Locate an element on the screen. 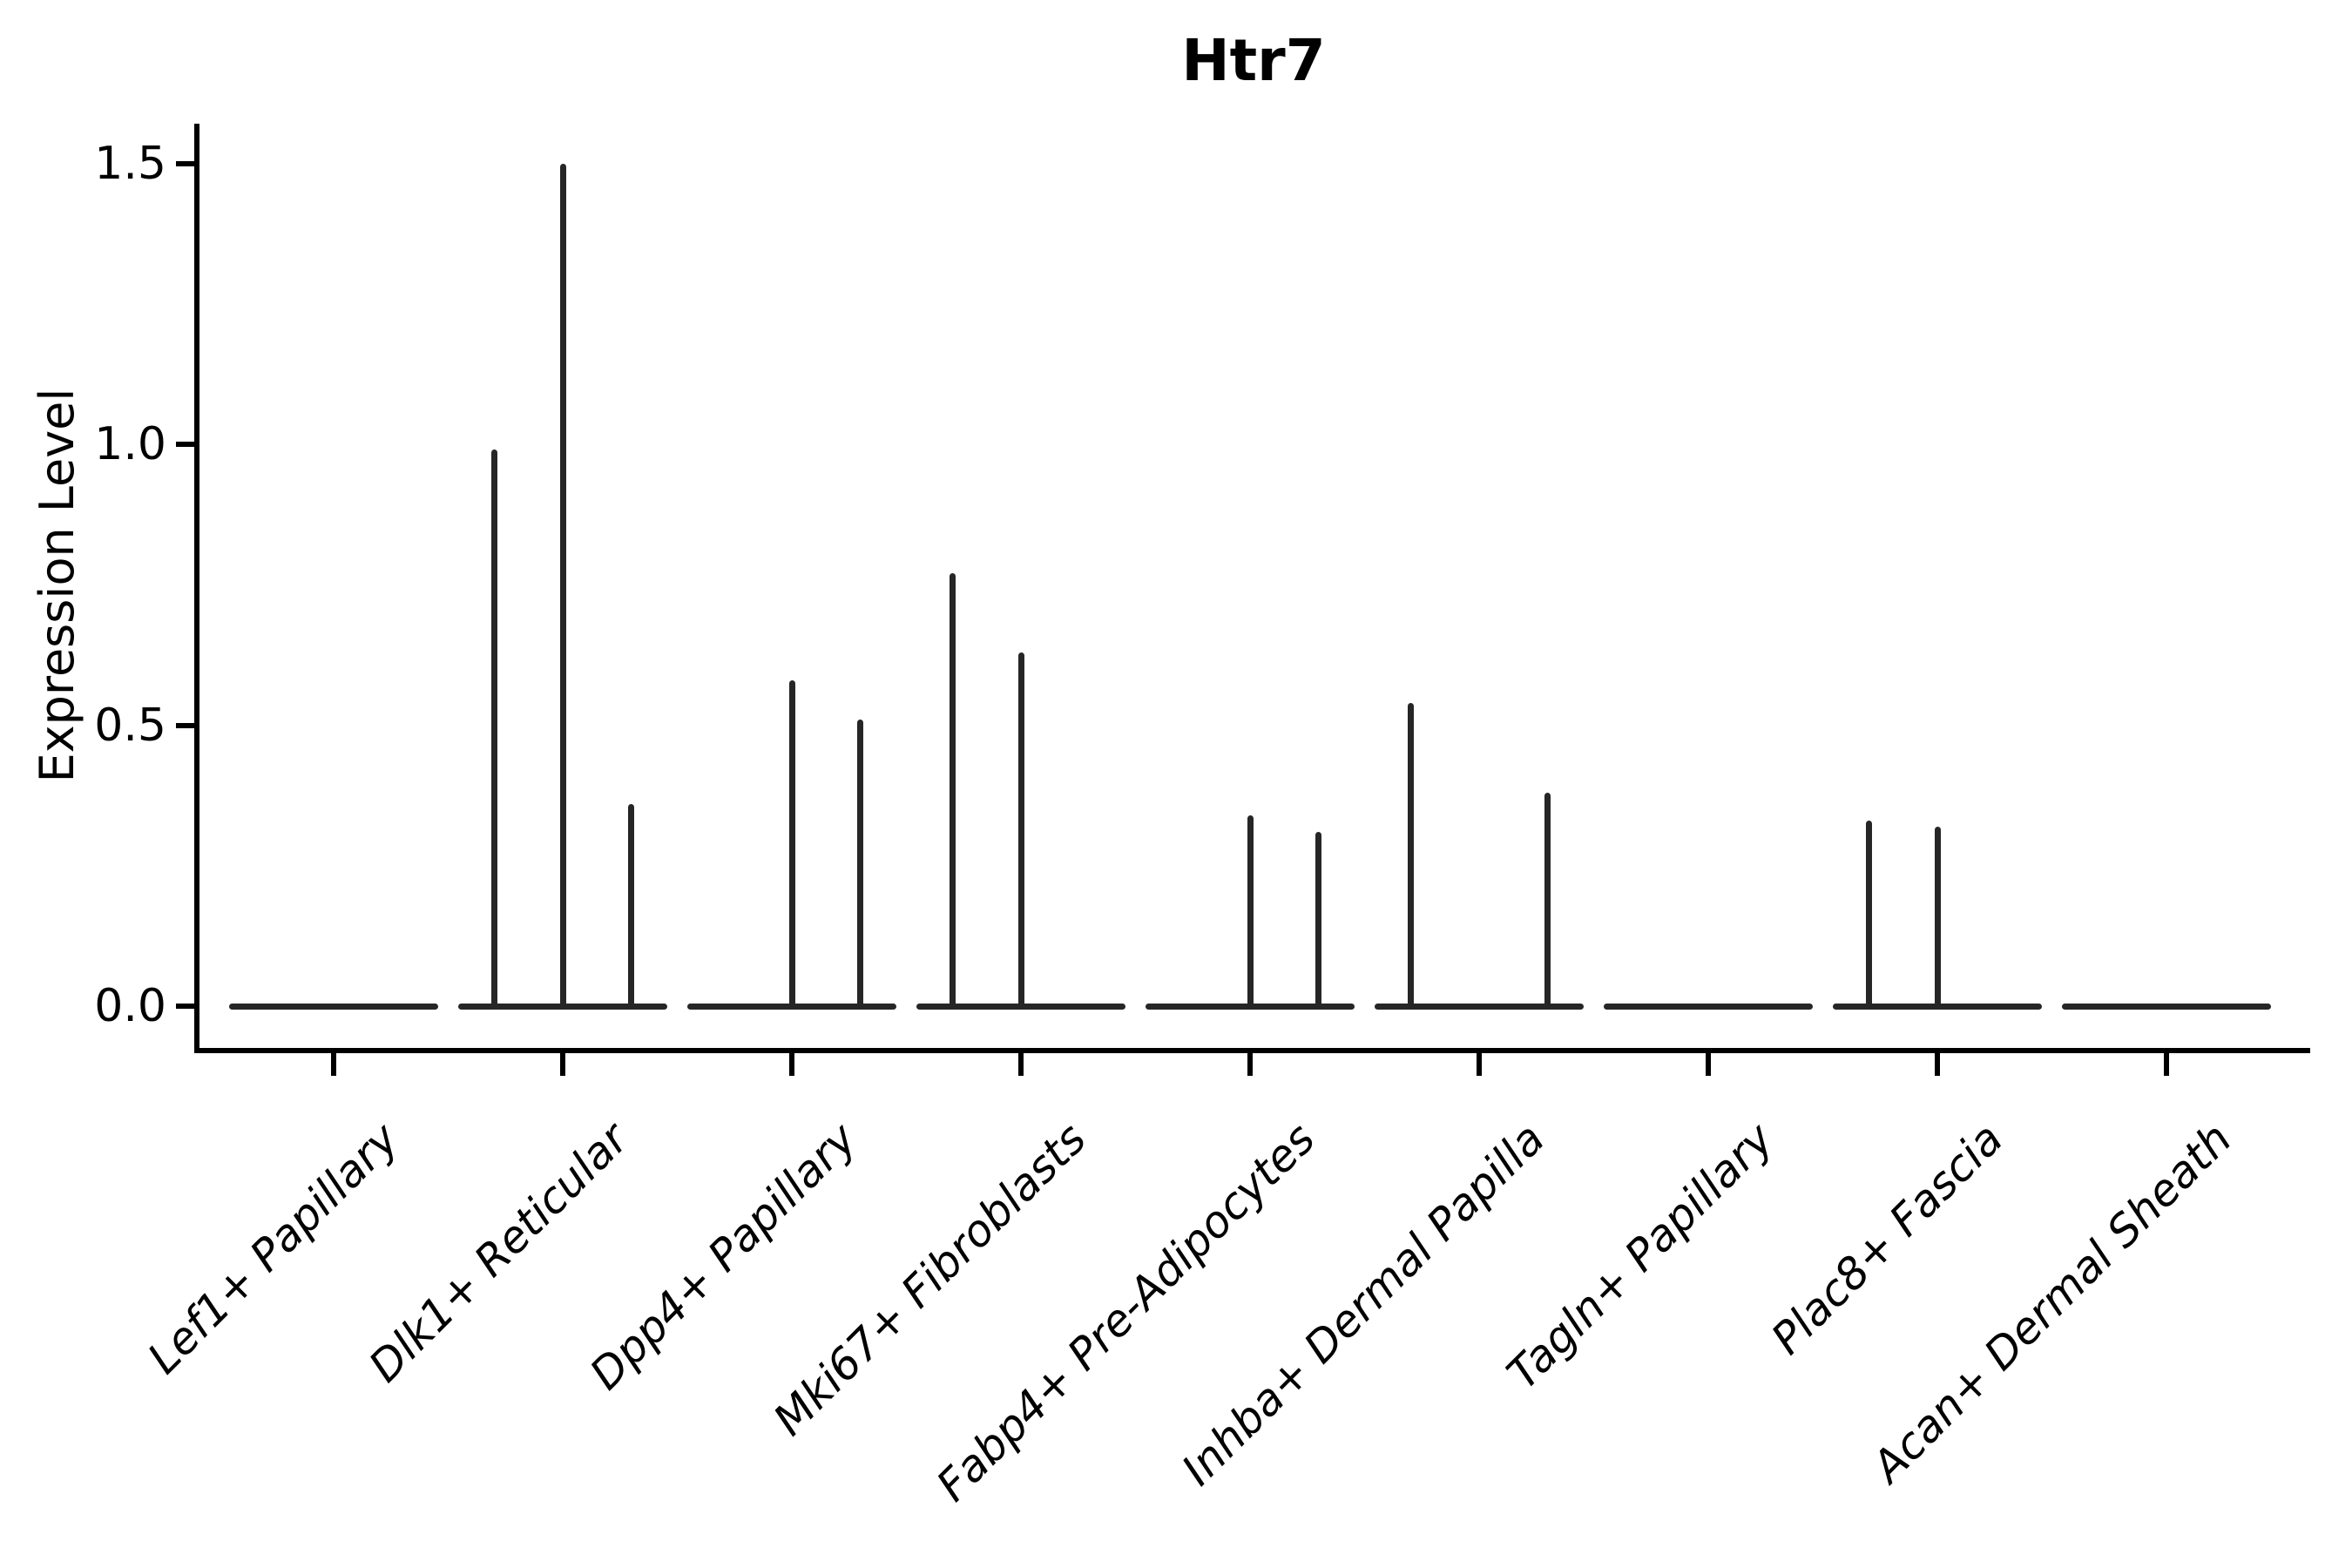  chart-title: Htr7 is located at coordinates (1253, 61).